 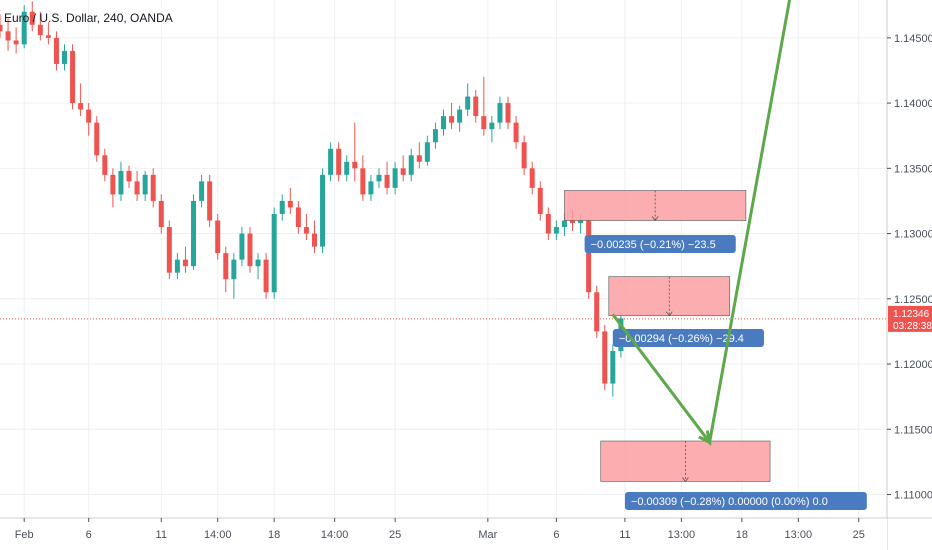 What do you see at coordinates (913, 235) in the screenshot?
I see `price-tick-label: 1.13000` at bounding box center [913, 235].